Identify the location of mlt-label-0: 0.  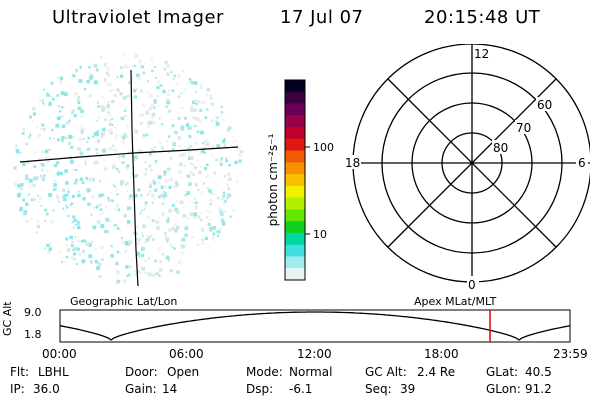
(472, 285).